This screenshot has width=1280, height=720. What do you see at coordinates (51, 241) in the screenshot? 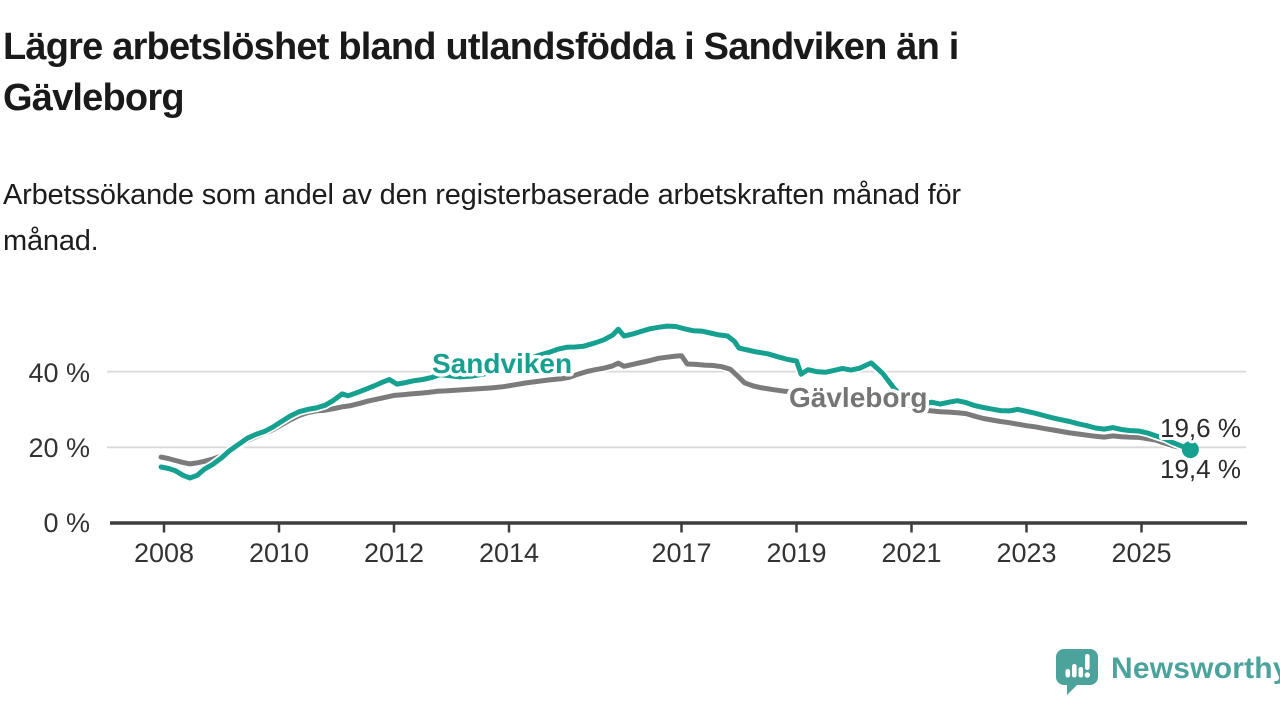
I see `page-subtitle-line-2: månad.` at bounding box center [51, 241].